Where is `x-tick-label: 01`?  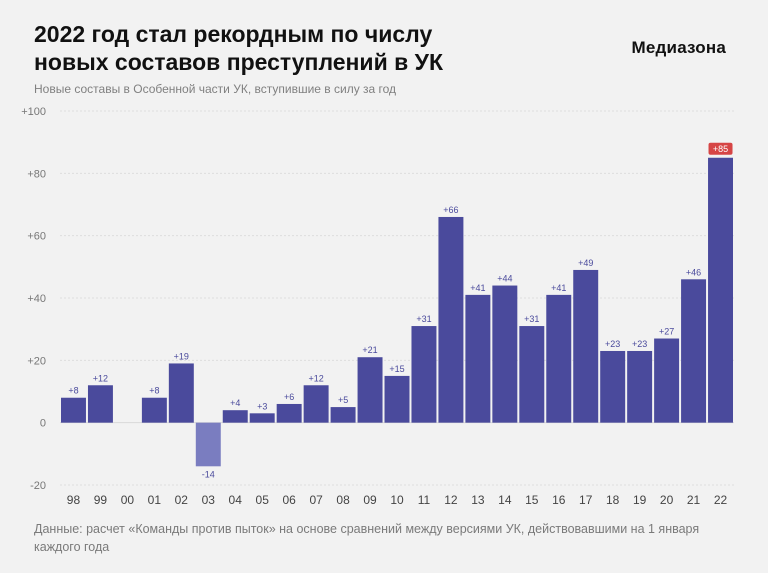 x-tick-label: 01 is located at coordinates (155, 500).